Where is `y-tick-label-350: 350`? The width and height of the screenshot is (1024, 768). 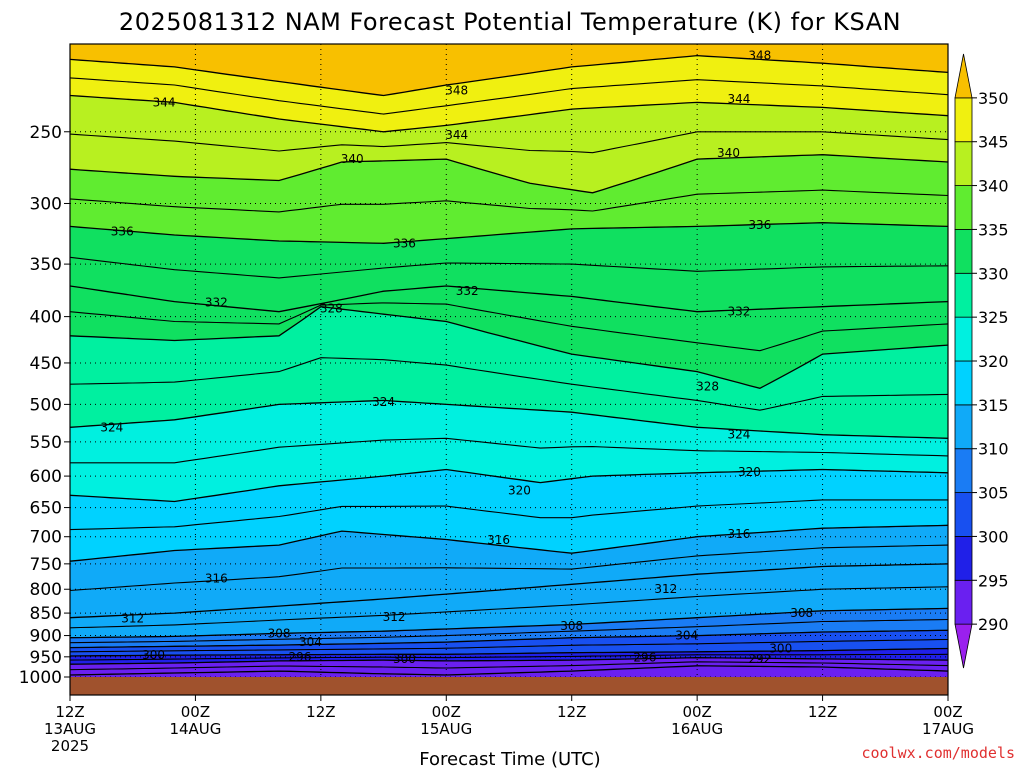
y-tick-label-350: 350 is located at coordinates (46, 265).